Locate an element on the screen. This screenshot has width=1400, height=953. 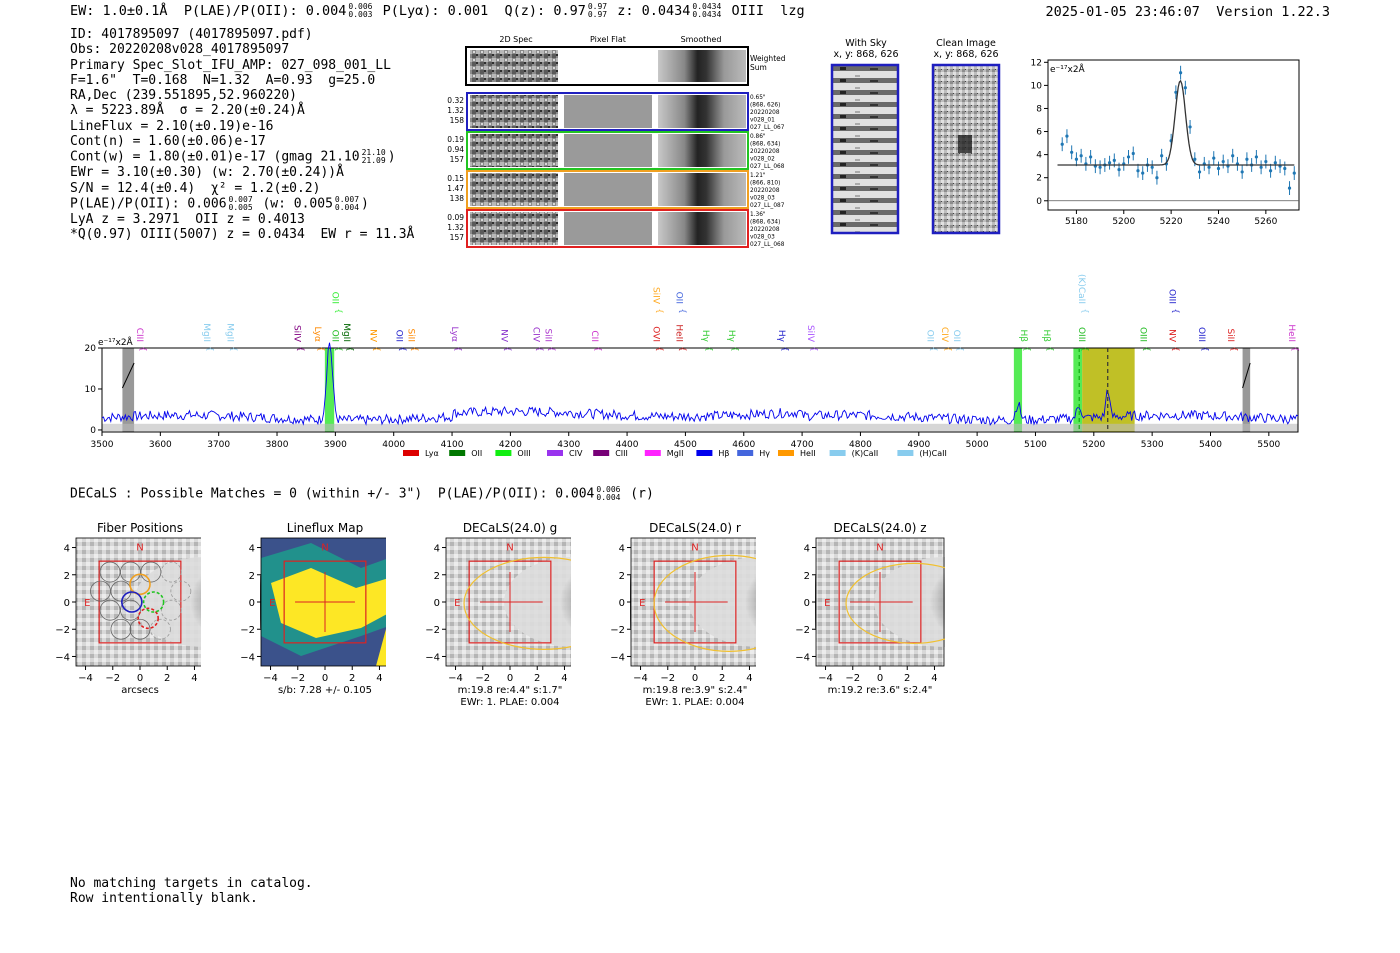
full-xtick-label: 3900 is located at coordinates (335, 445).